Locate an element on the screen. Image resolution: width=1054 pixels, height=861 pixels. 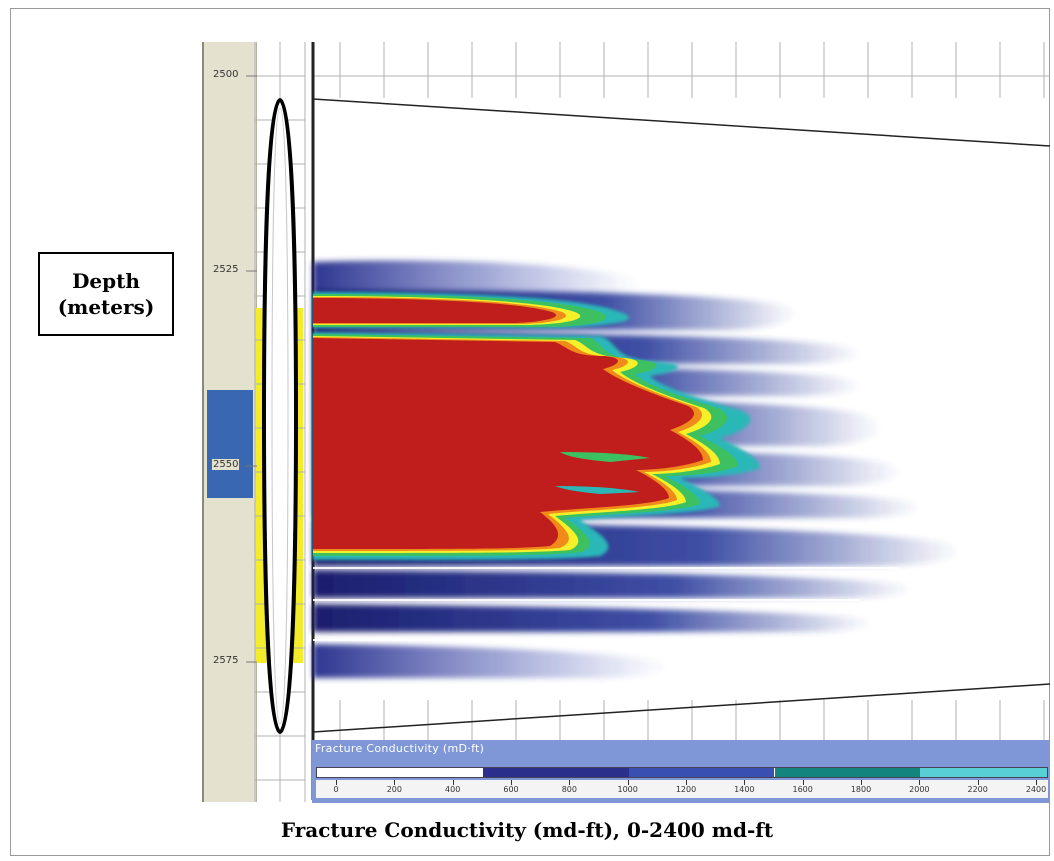
legend-tick-label: 600 is located at coordinates (511, 789).